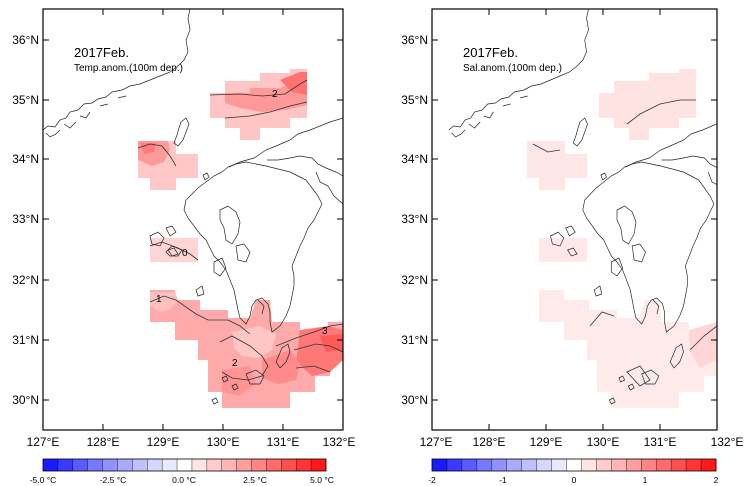 This screenshot has height=486, width=753. Describe the element at coordinates (624, 243) in the screenshot. I see `salinity-contours` at that location.